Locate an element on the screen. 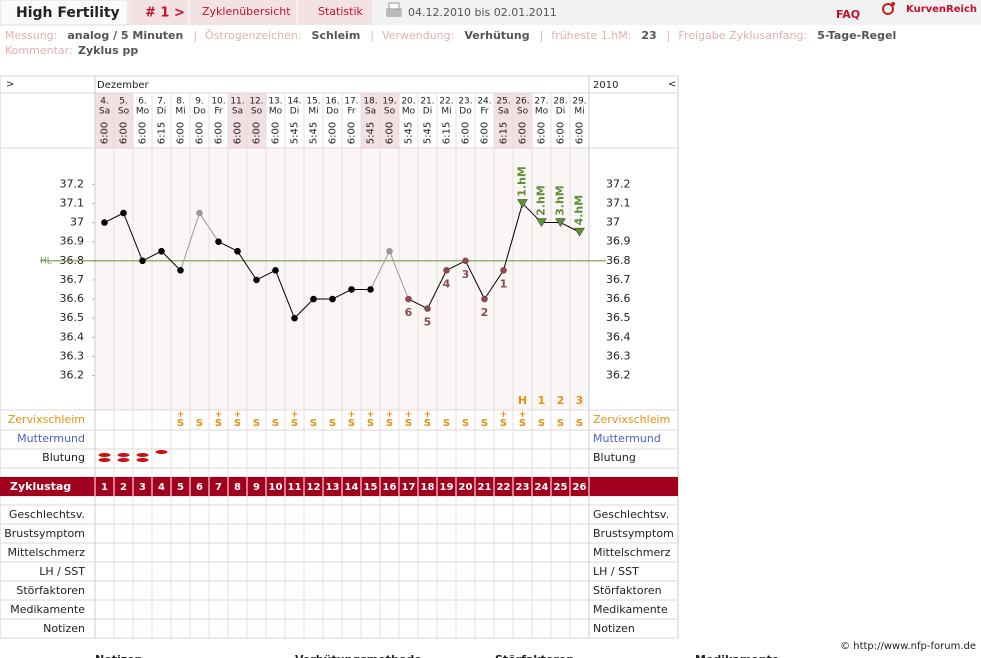 This screenshot has width=981, height=658. cycle-day: 8 is located at coordinates (237, 487).